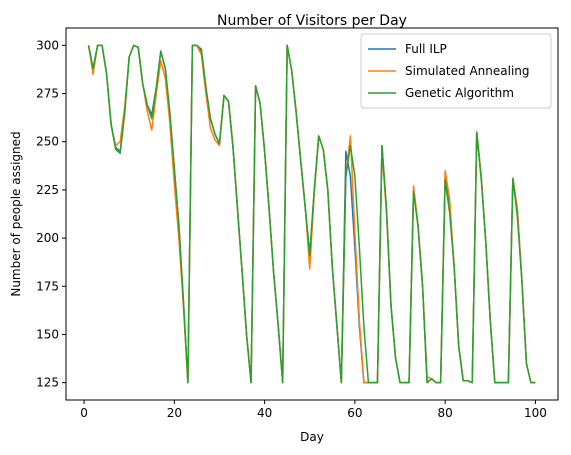 This screenshot has height=455, width=571. I want to click on y-tick-label: 225, so click(47, 190).